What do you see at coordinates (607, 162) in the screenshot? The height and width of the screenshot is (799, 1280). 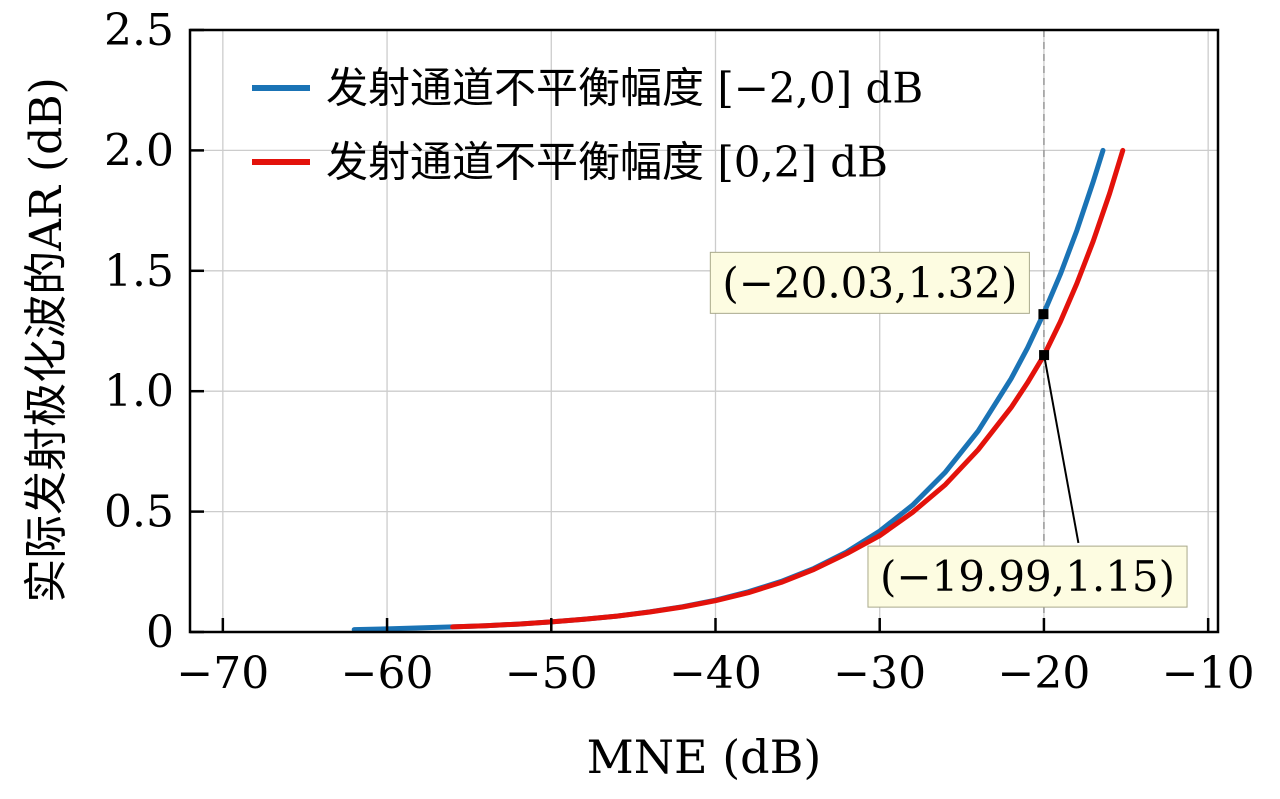 I see `legend-label-1: 发射通道不平衡幅度 [0,2] dB` at bounding box center [607, 162].